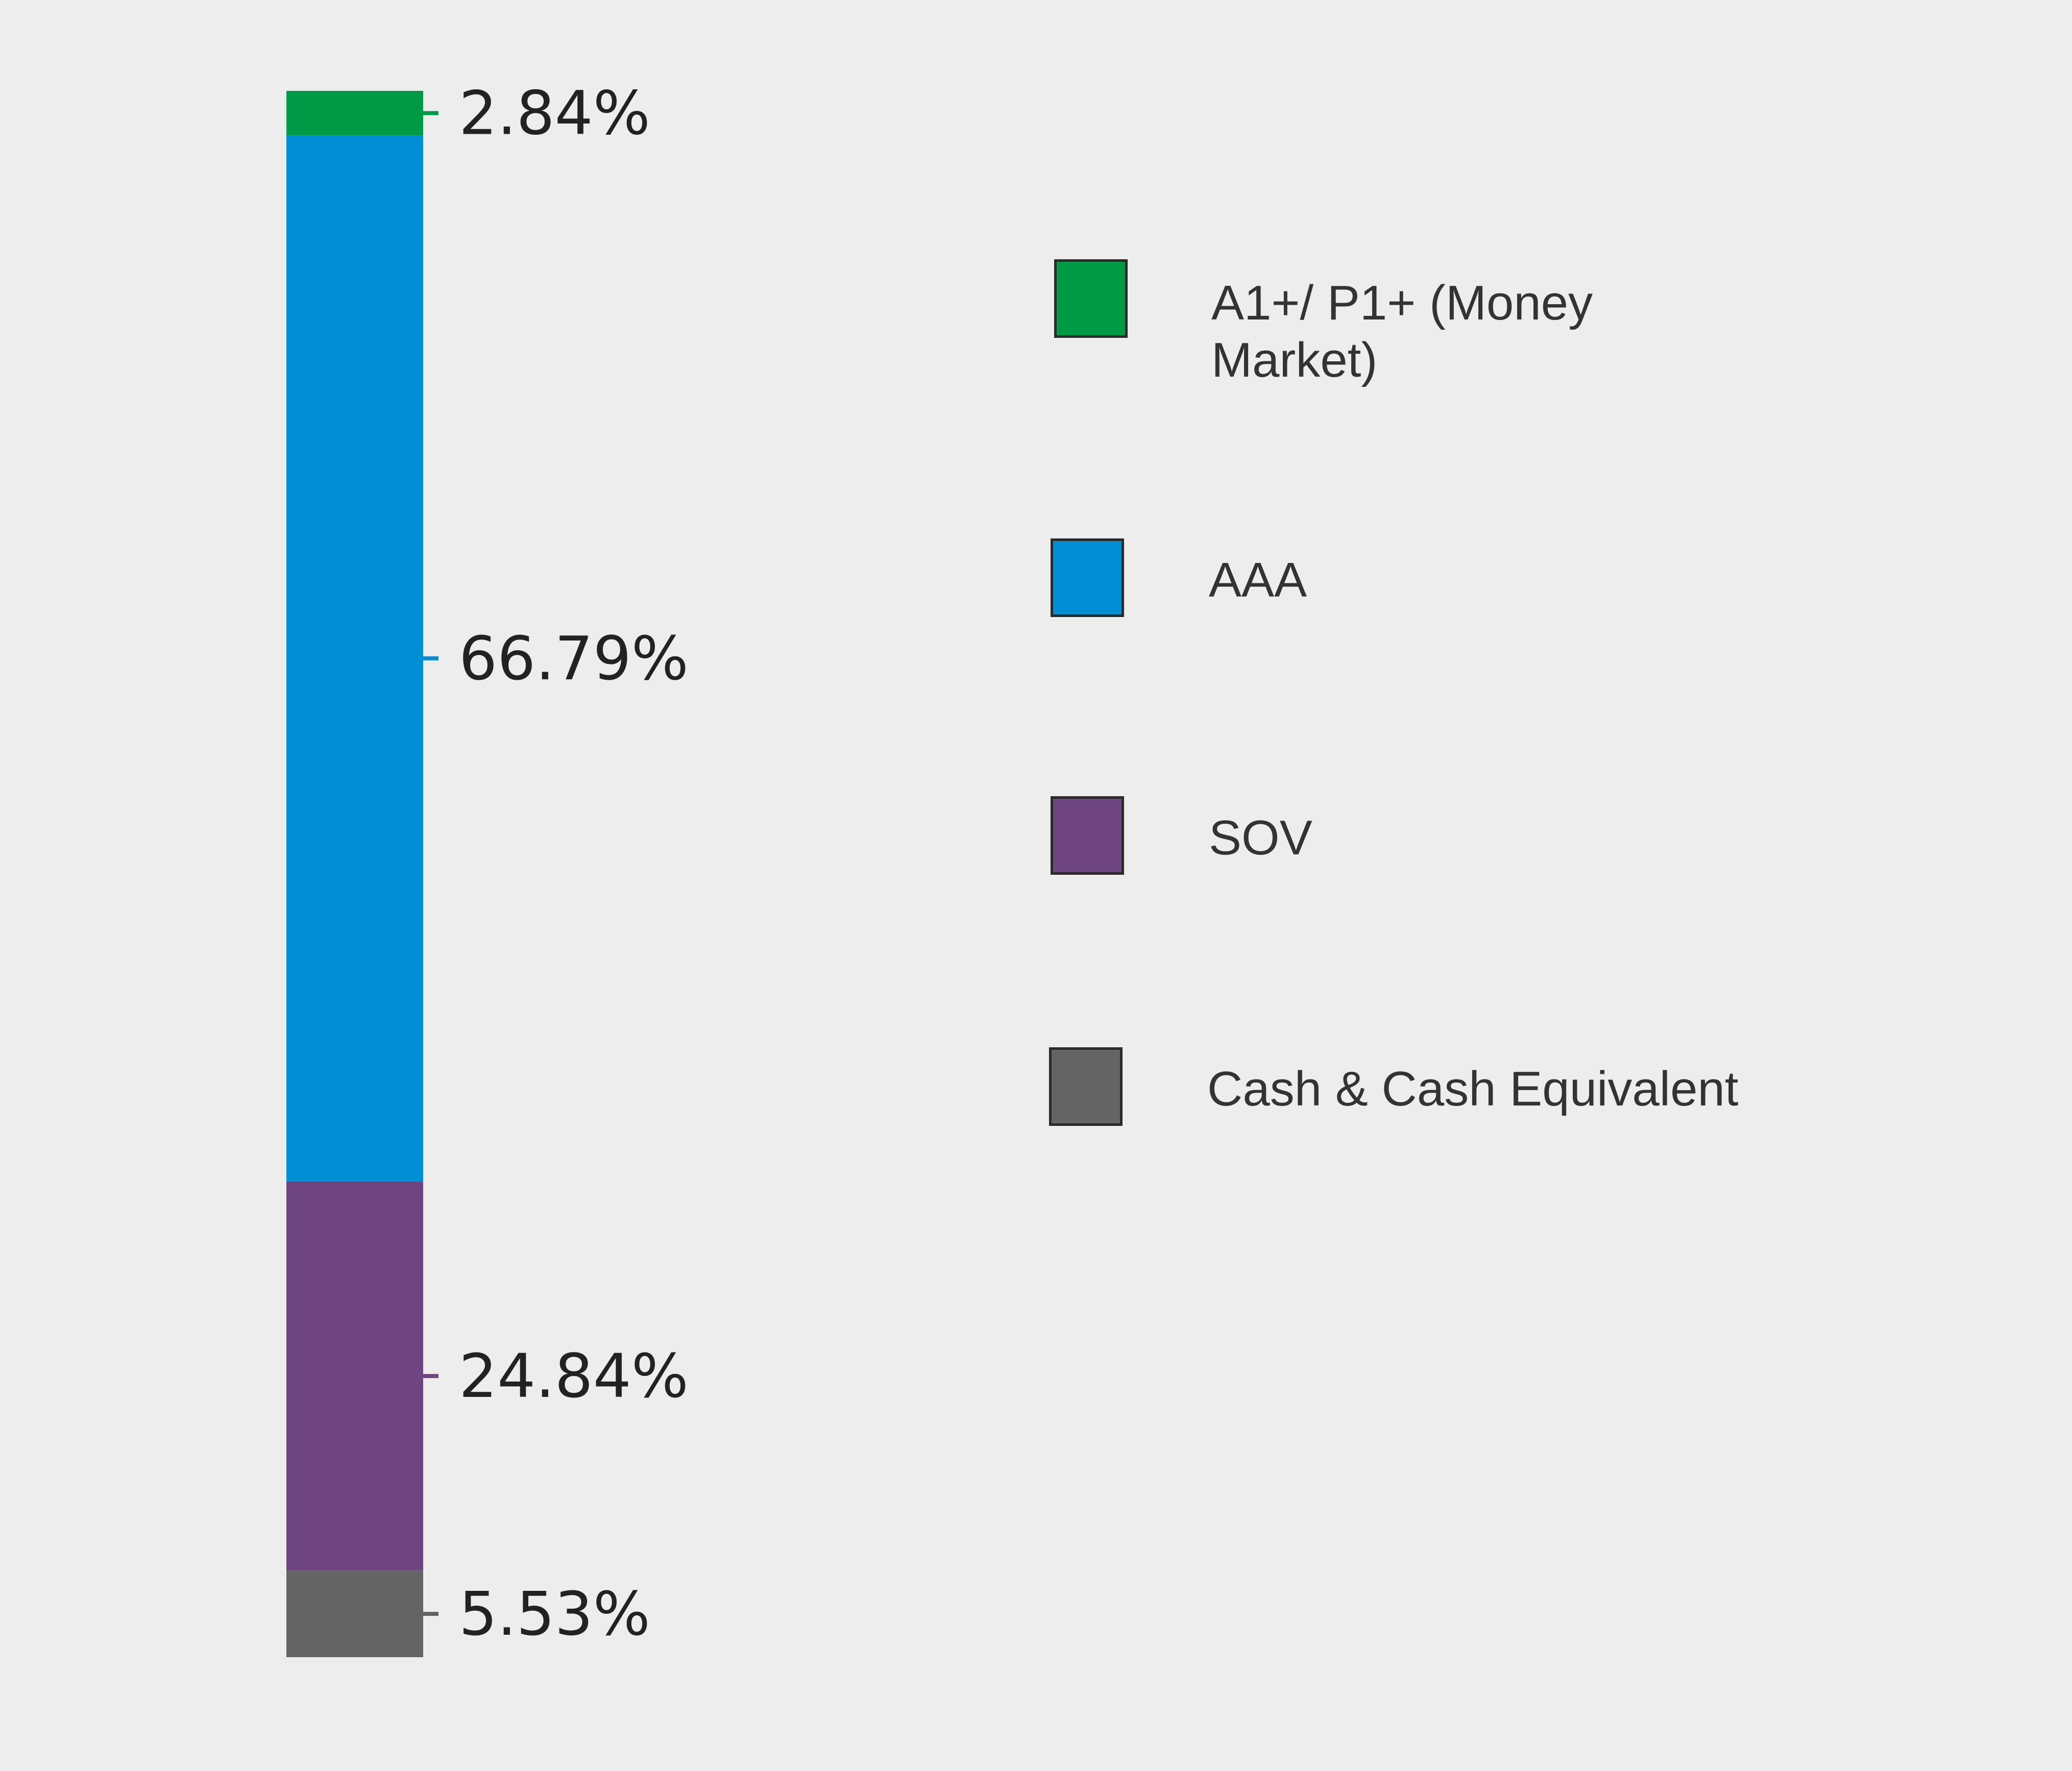 Image resolution: width=2072 pixels, height=1771 pixels. What do you see at coordinates (354, 1613) in the screenshot?
I see `bar-segment-cash` at bounding box center [354, 1613].